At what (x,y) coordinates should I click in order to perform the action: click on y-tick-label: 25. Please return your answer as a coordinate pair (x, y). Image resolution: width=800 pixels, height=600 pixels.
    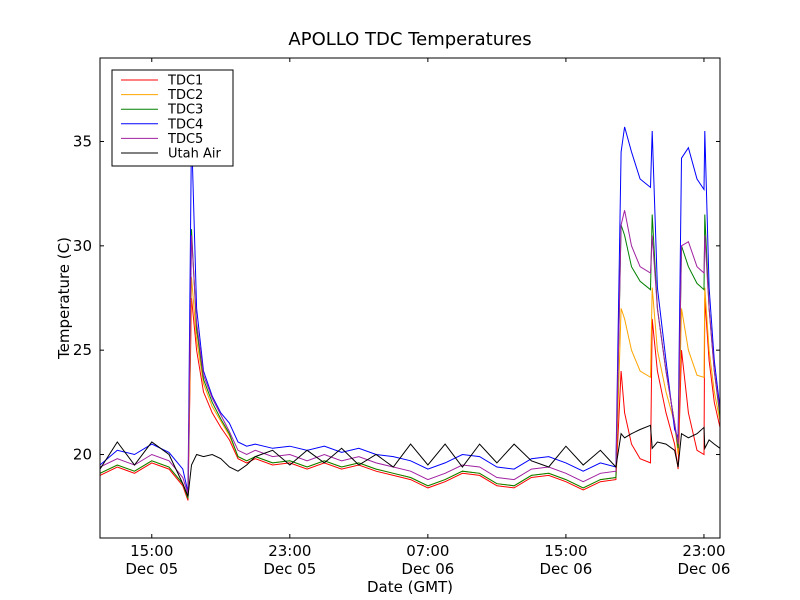
    Looking at the image, I should click on (82, 350).